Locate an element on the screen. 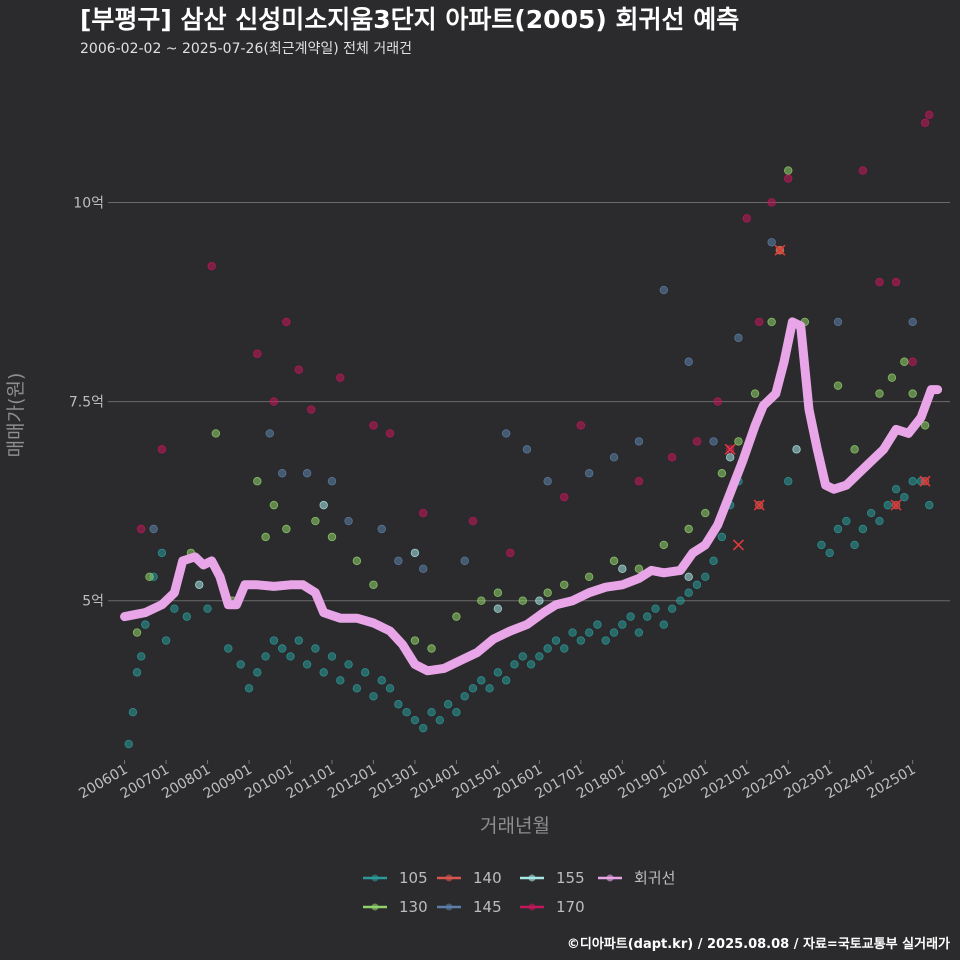 This screenshot has width=960, height=960. legend-label: 145 is located at coordinates (487, 907).